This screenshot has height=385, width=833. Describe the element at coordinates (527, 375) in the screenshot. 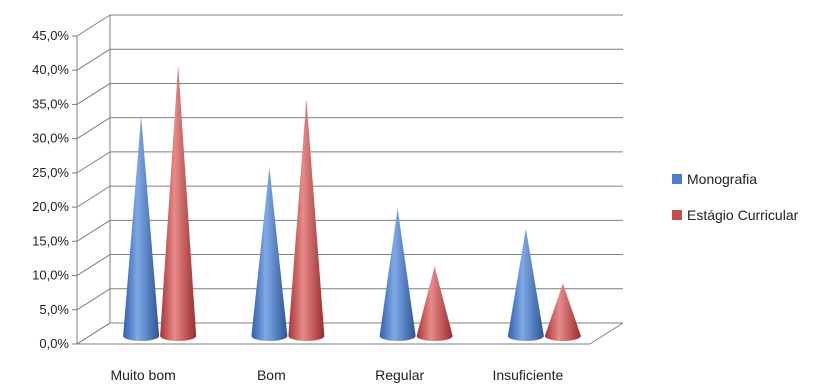

I see `x-category-label: Insuficiente` at that location.